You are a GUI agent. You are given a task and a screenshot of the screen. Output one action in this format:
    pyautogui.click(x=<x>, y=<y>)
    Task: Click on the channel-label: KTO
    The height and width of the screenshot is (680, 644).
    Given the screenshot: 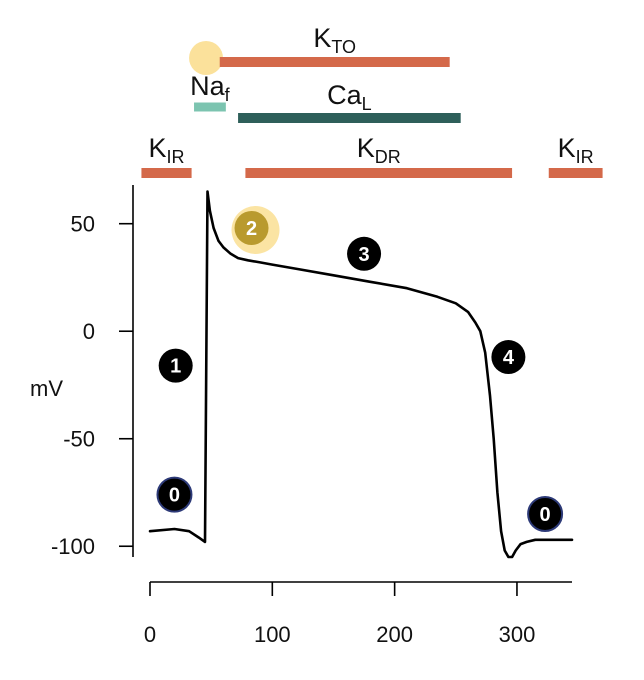 What is the action you would take?
    pyautogui.click(x=334, y=40)
    